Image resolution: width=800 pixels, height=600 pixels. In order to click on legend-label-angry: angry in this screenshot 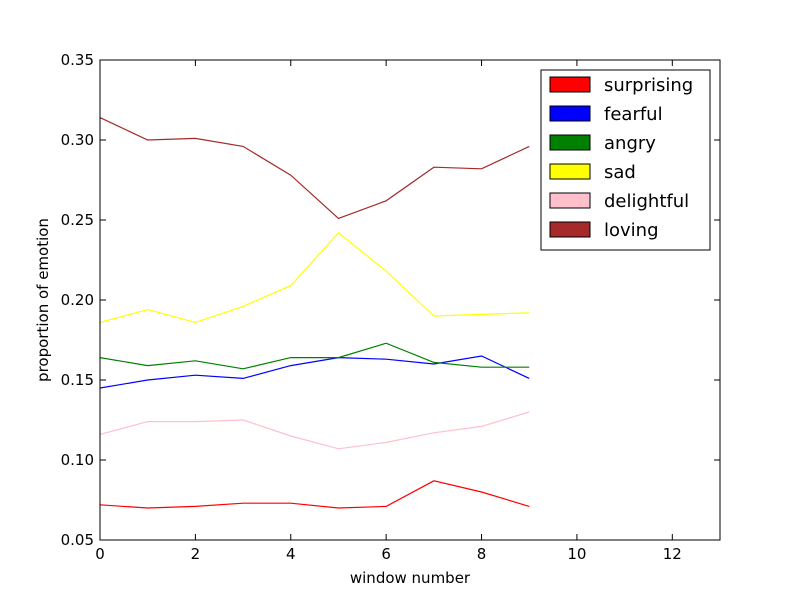, I will do `click(630, 143)`.